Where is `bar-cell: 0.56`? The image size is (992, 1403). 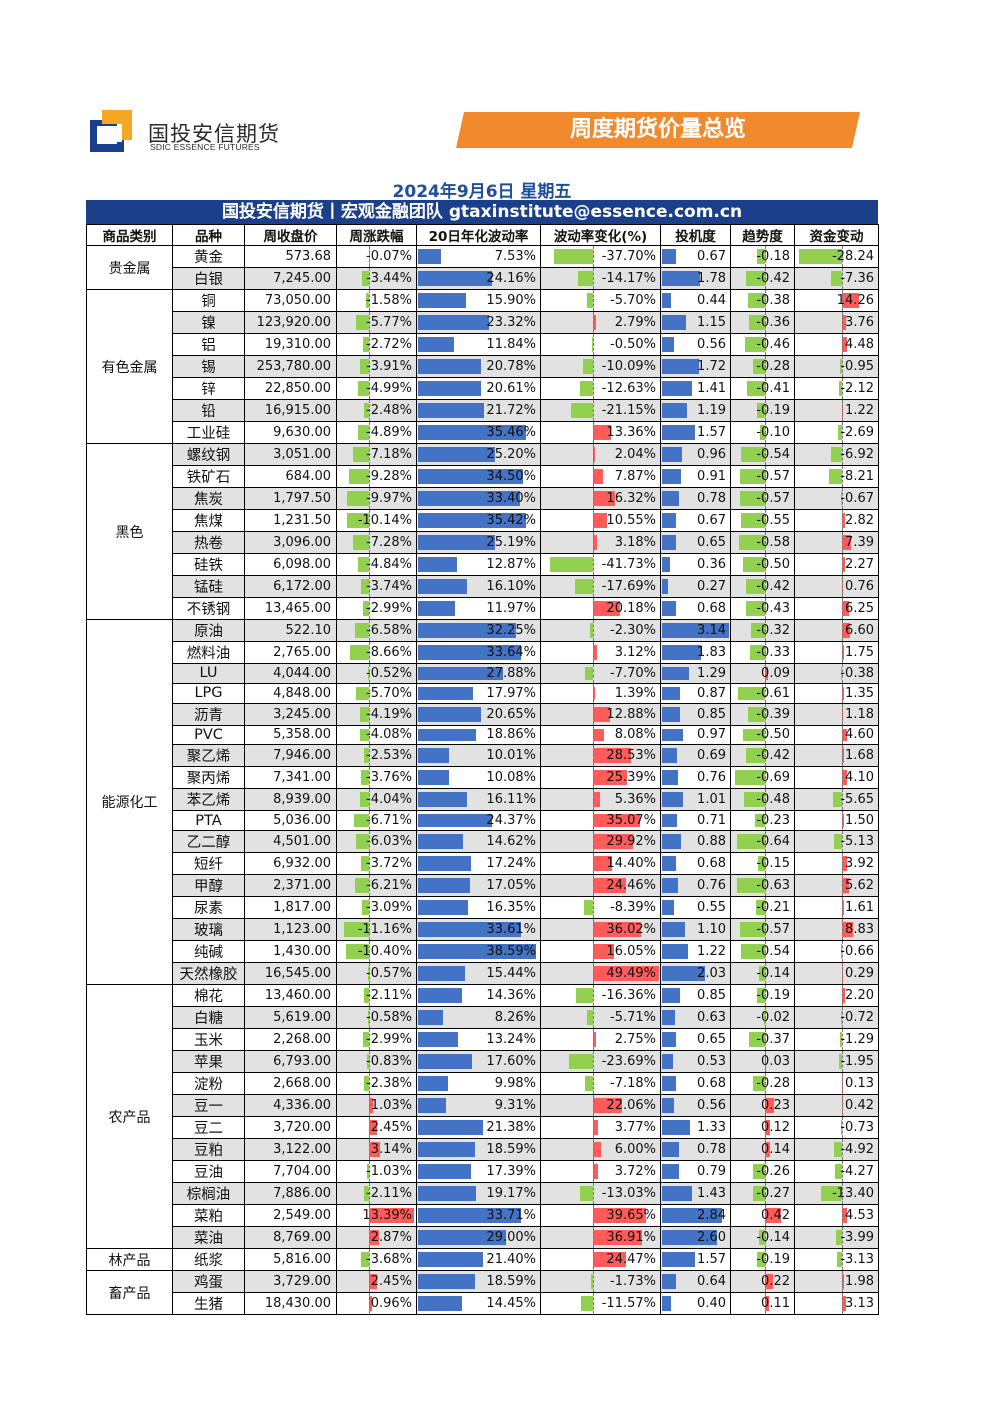 bar-cell: 0.56 is located at coordinates (695, 1106).